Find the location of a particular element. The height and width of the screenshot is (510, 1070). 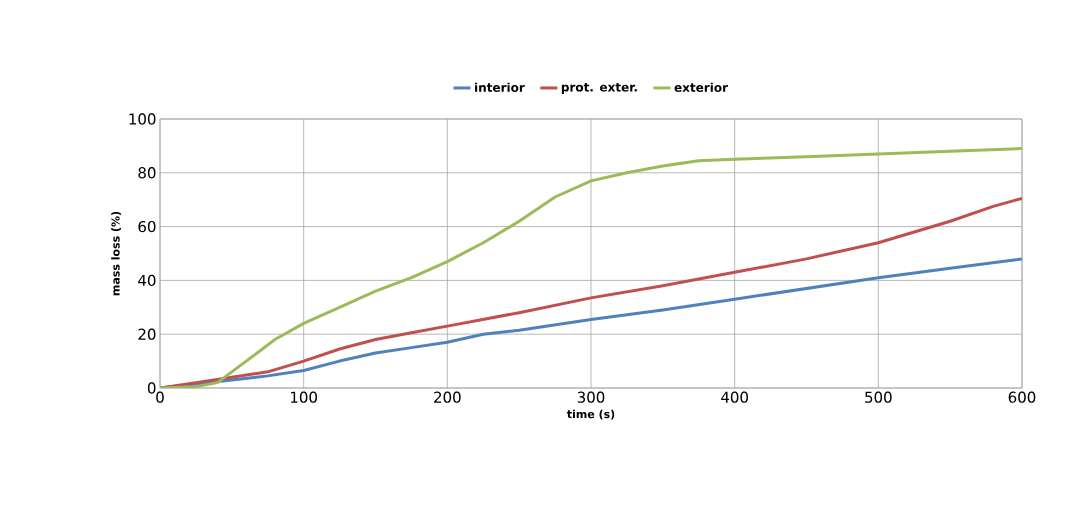

x-tick-label: 100 is located at coordinates (304, 397).